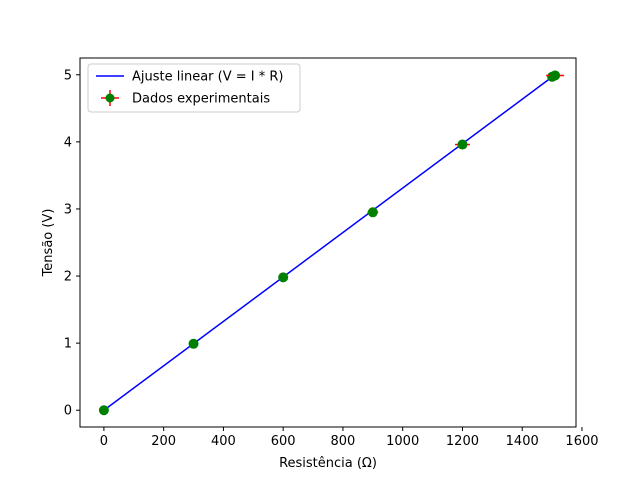  I want to click on x-axis-ticks: 0 200 400 600 800 1000 1200 1400 1600, so click(349, 438).